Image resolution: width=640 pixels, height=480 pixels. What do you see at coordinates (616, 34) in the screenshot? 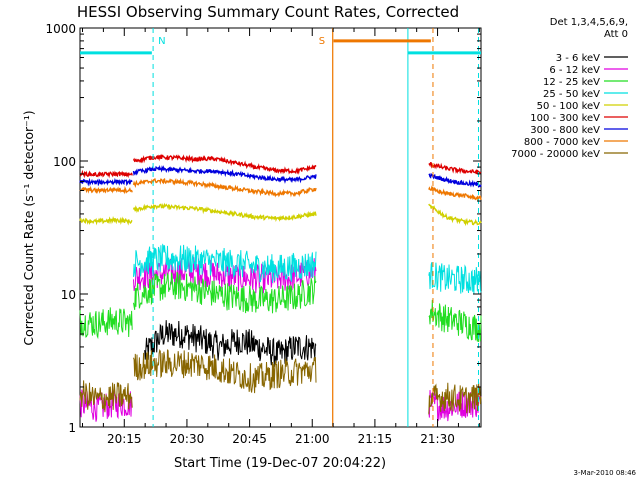
I see `legend-header: Att 0` at bounding box center [616, 34].